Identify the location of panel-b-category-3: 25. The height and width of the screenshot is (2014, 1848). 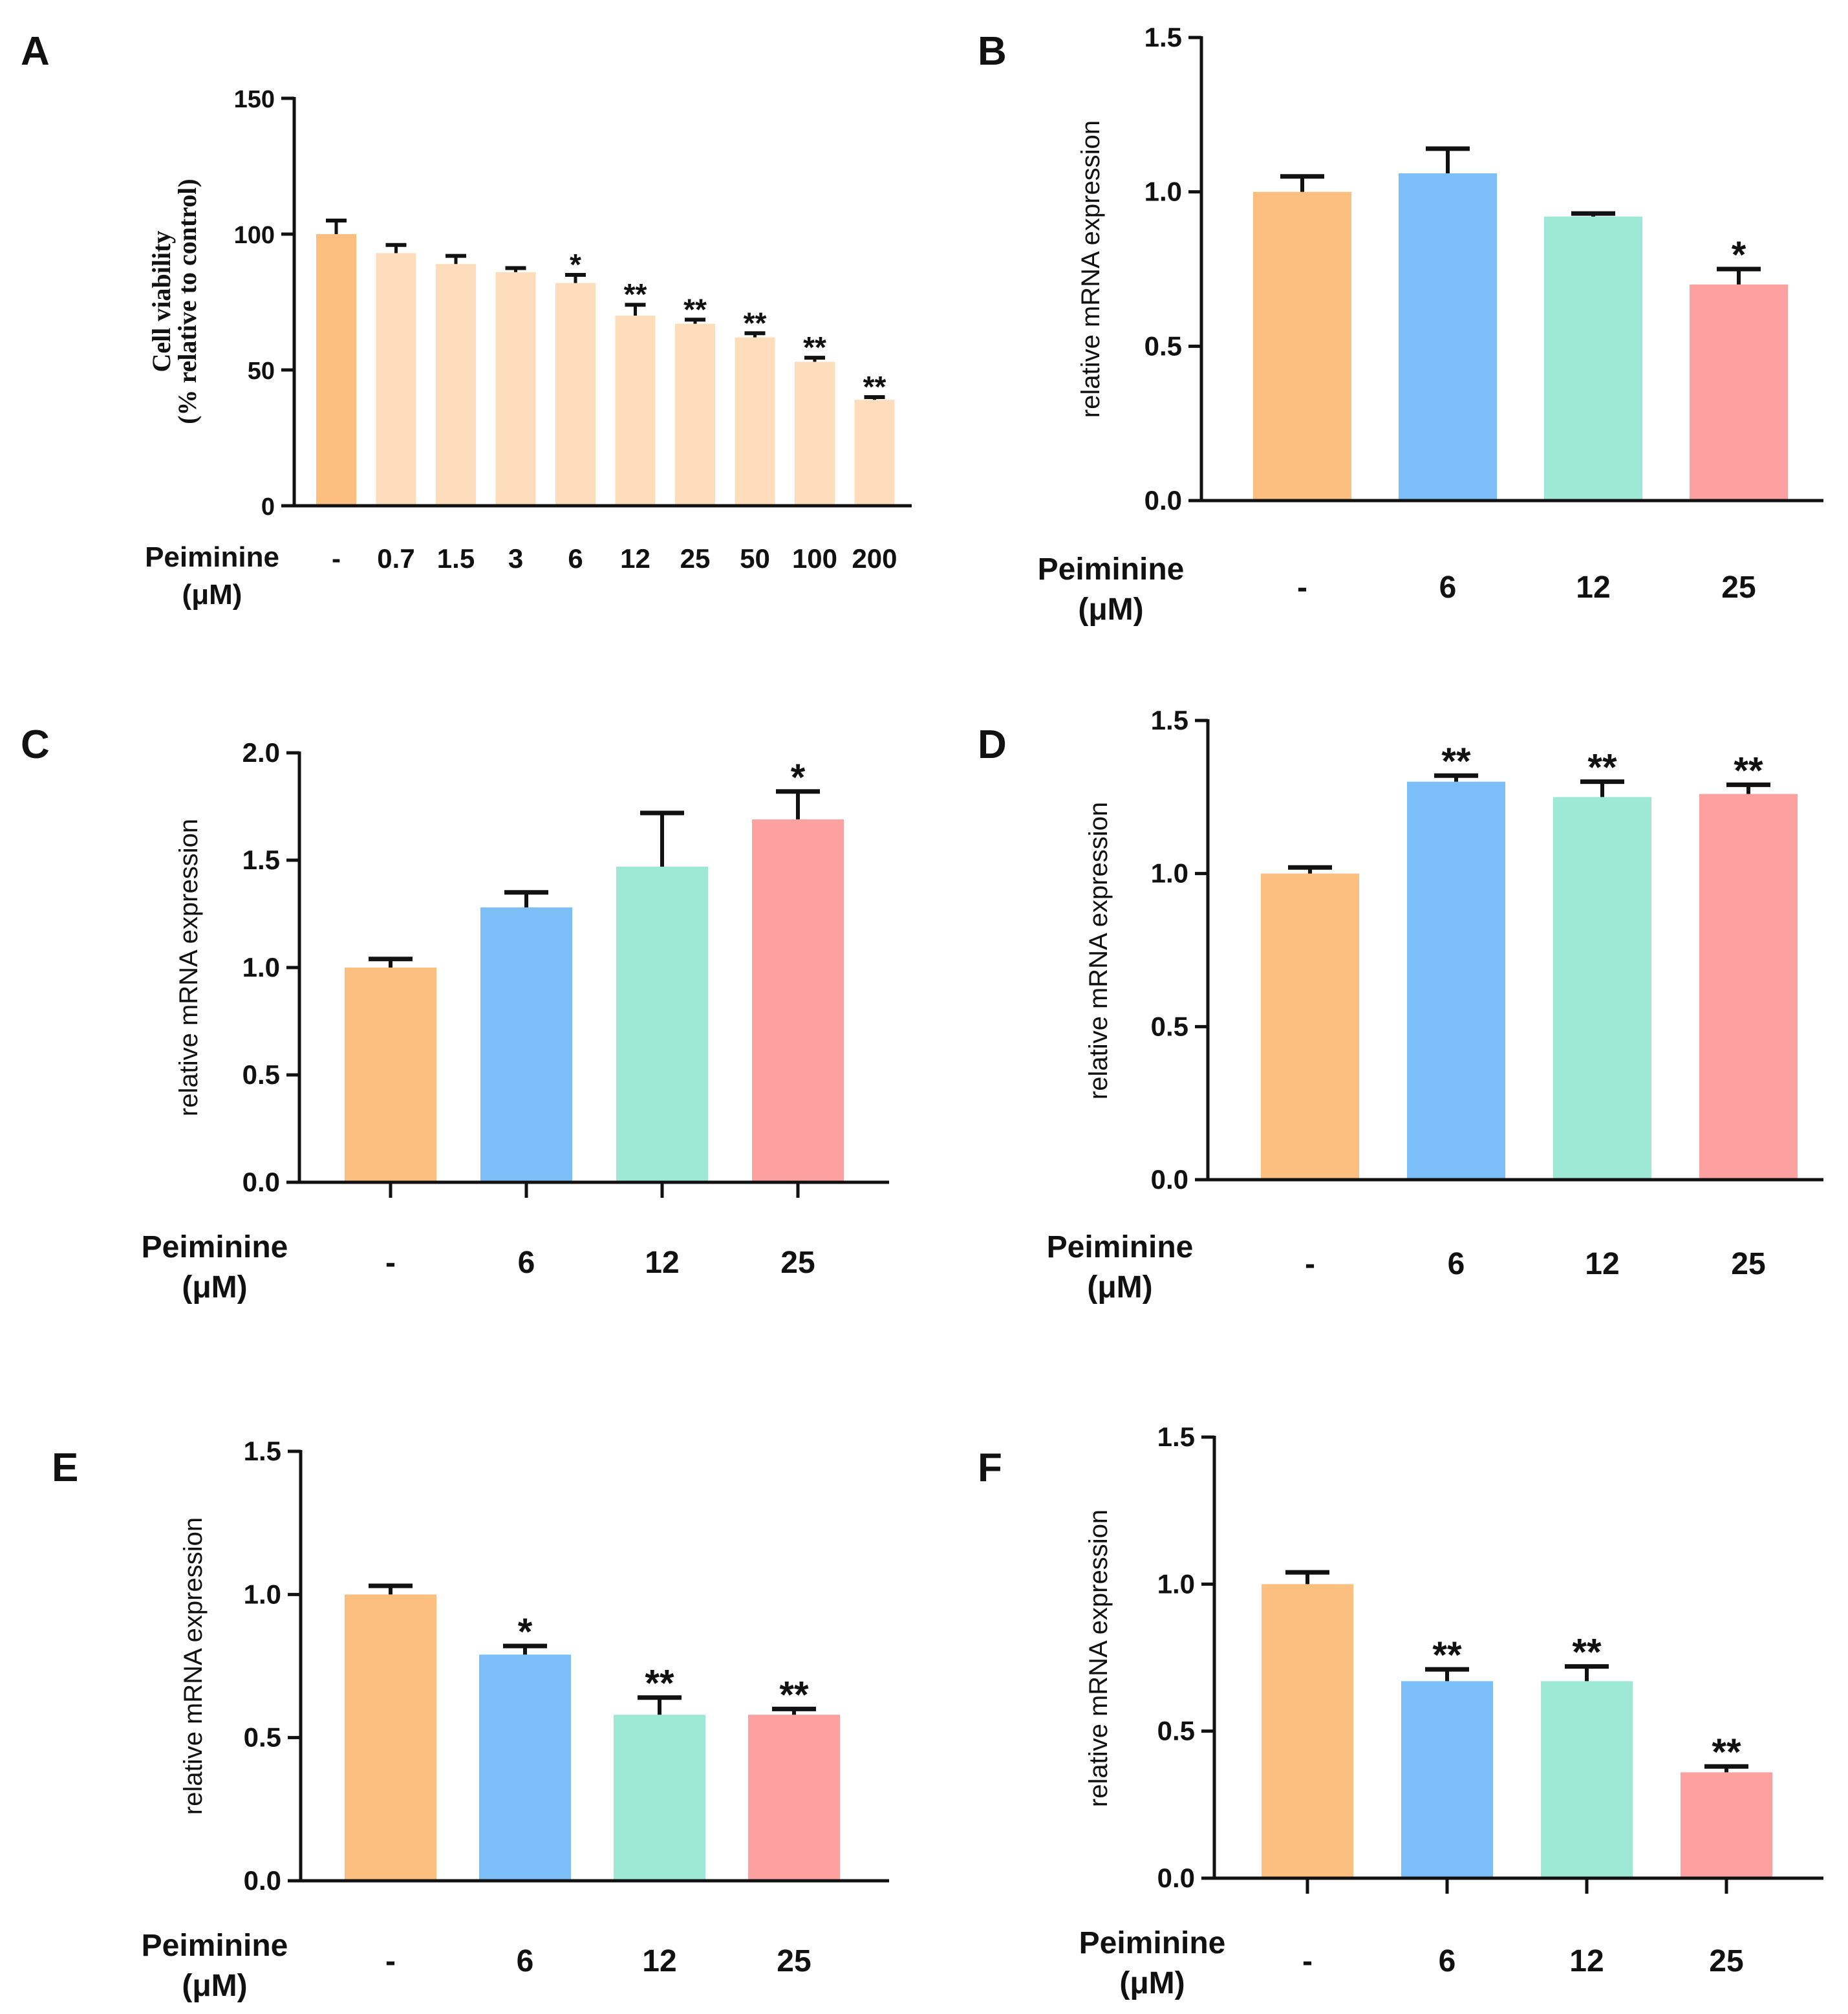
(1738, 588).